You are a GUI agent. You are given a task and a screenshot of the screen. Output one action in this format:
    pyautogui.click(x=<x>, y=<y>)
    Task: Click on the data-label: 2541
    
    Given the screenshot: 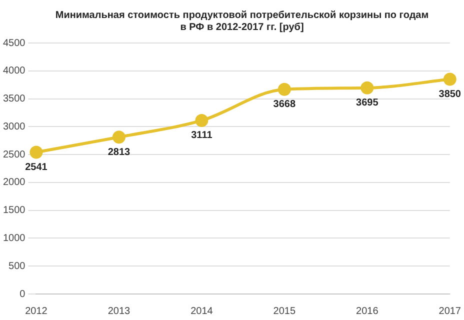 What is the action you would take?
    pyautogui.click(x=36, y=168)
    